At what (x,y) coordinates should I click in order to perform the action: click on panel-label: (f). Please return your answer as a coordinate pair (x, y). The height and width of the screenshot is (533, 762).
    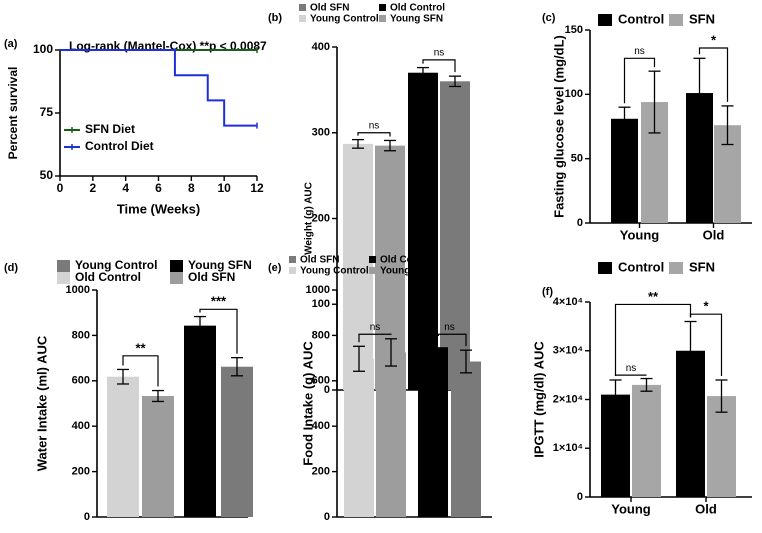
    Looking at the image, I should click on (547, 292).